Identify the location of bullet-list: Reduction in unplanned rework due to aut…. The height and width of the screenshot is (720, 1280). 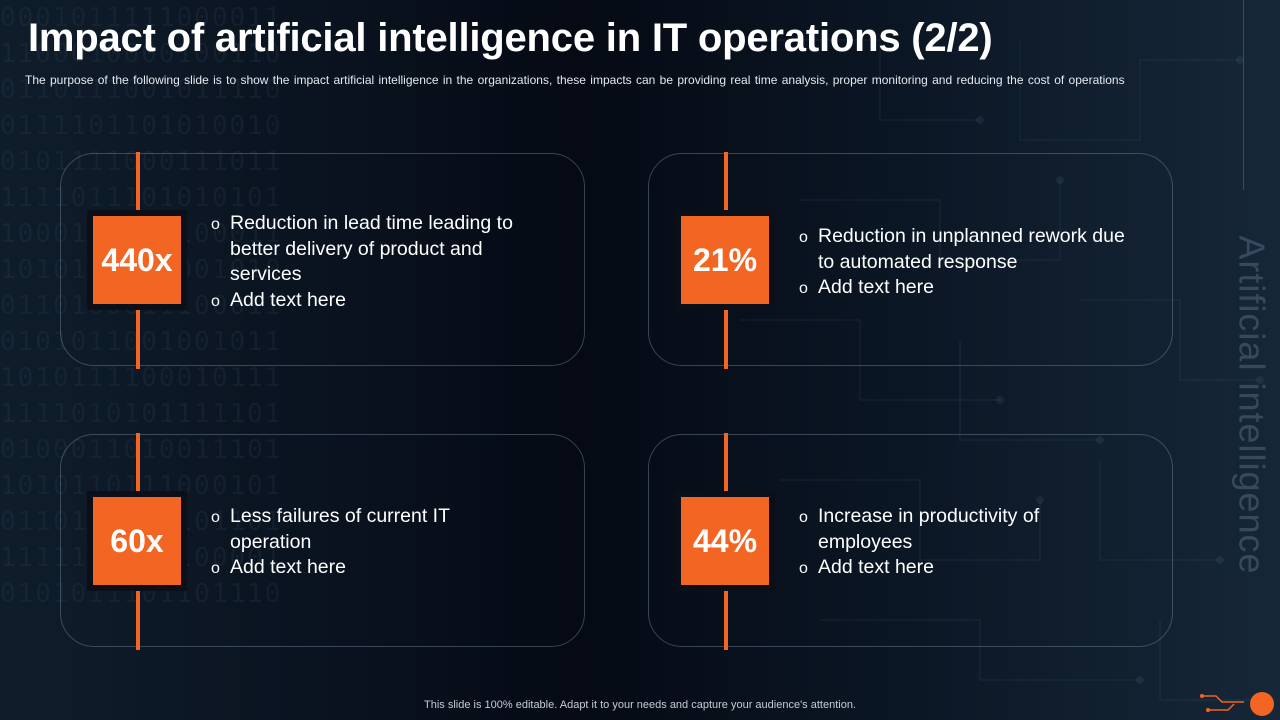
(964, 262).